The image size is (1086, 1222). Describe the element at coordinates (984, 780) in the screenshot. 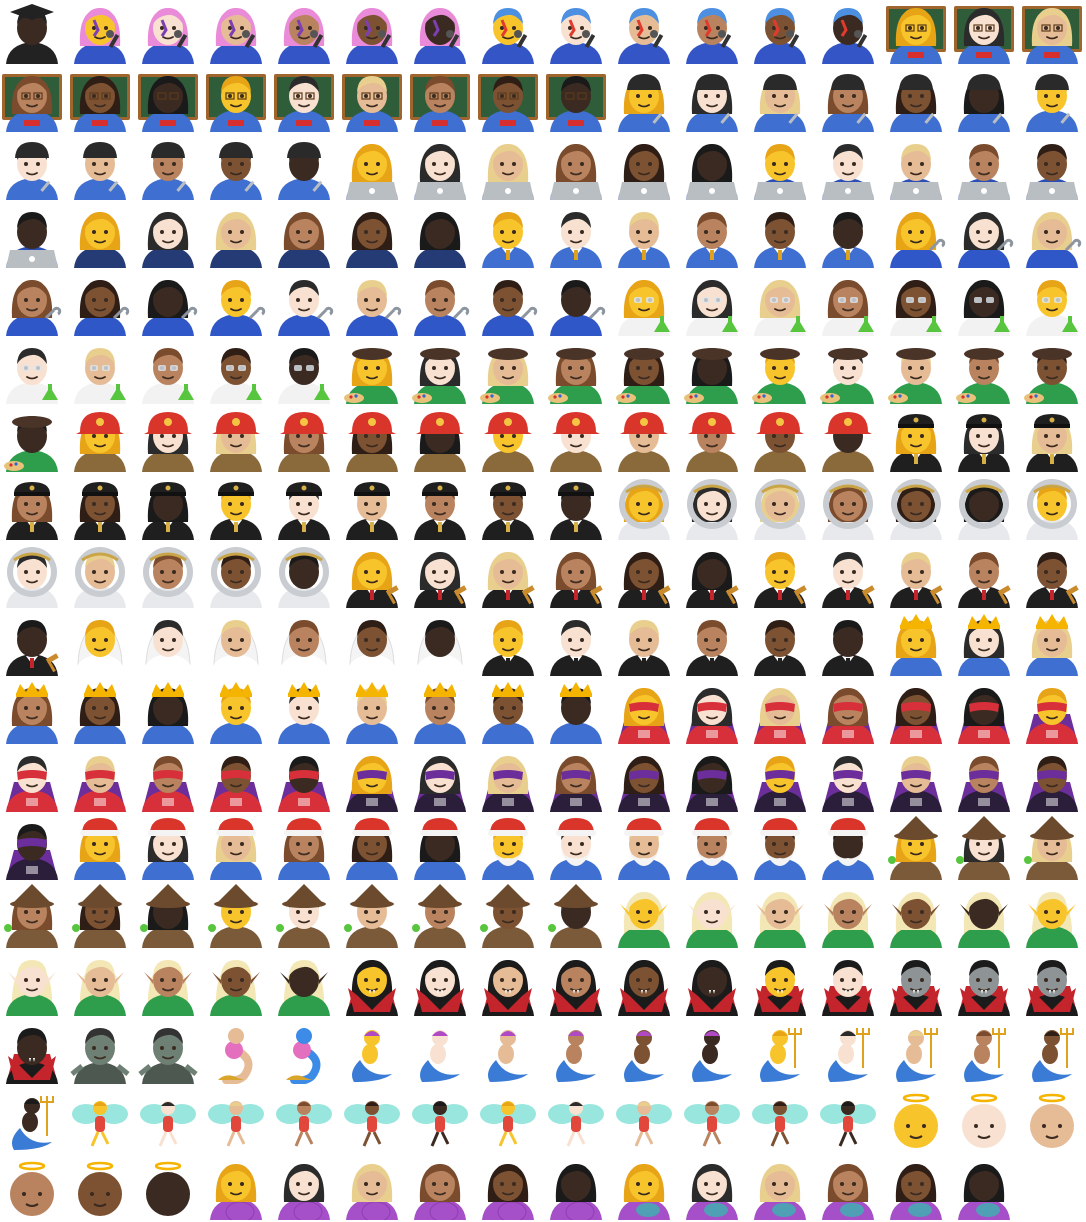

I see `supervillain-man-medium-emoji` at that location.